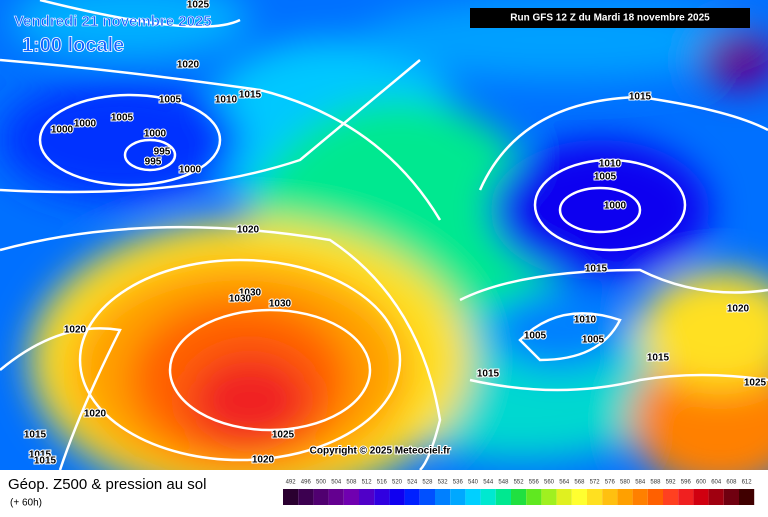 This screenshot has width=768, height=517. I want to click on scale-label: 540, so click(473, 483).